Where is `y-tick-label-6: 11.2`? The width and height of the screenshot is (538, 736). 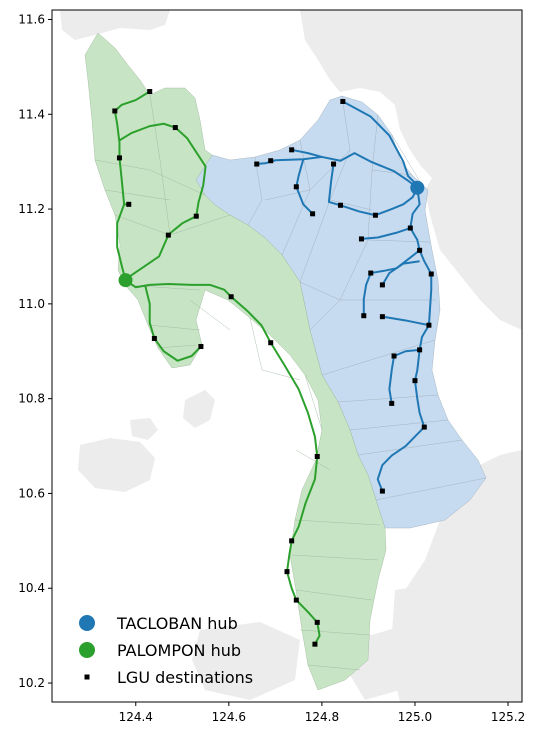 y-tick-label-6: 11.2 is located at coordinates (31, 209).